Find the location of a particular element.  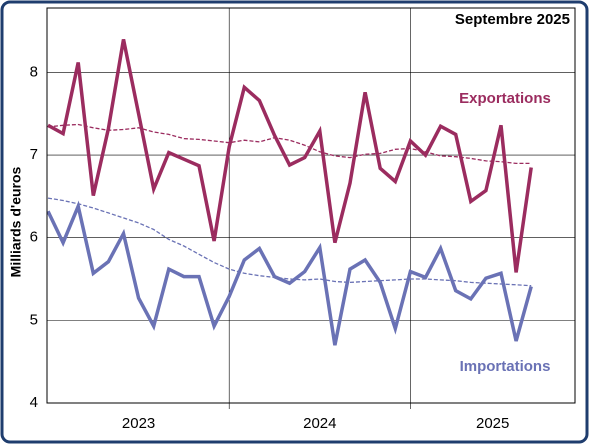

trend-line is located at coordinates (289, 144).